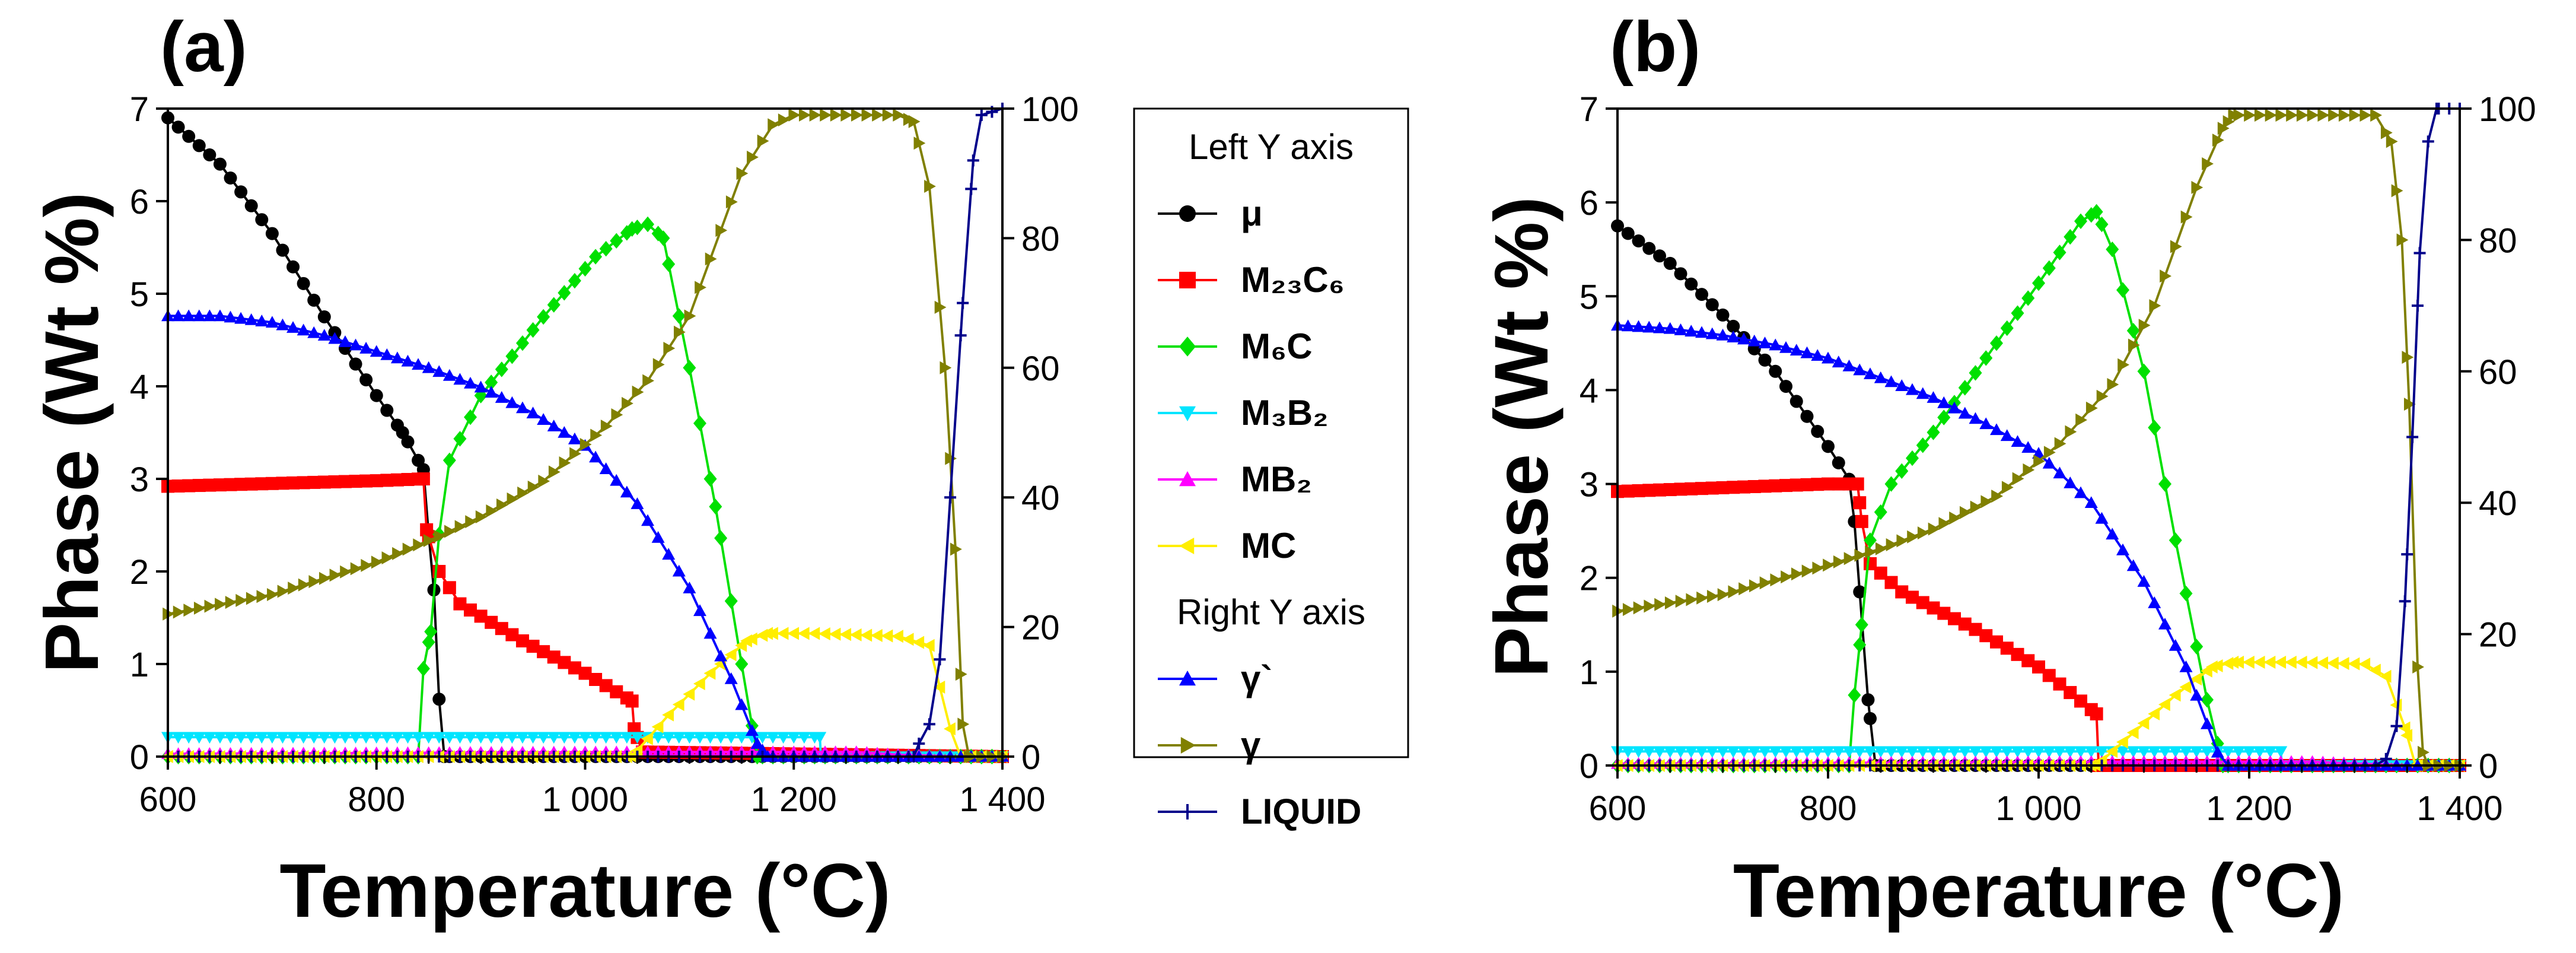  Describe the element at coordinates (2038, 808) in the screenshot. I see `x-tick-label: 1 000` at that location.